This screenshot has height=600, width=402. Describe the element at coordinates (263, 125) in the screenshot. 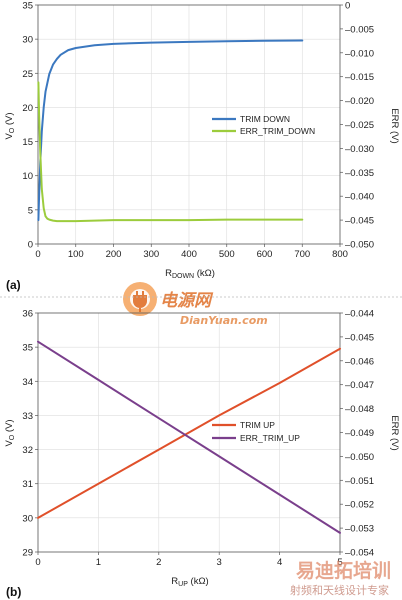

I see `panel-a-legend: TRIM DOWN ERR_TRIM_DOWN` at that location.